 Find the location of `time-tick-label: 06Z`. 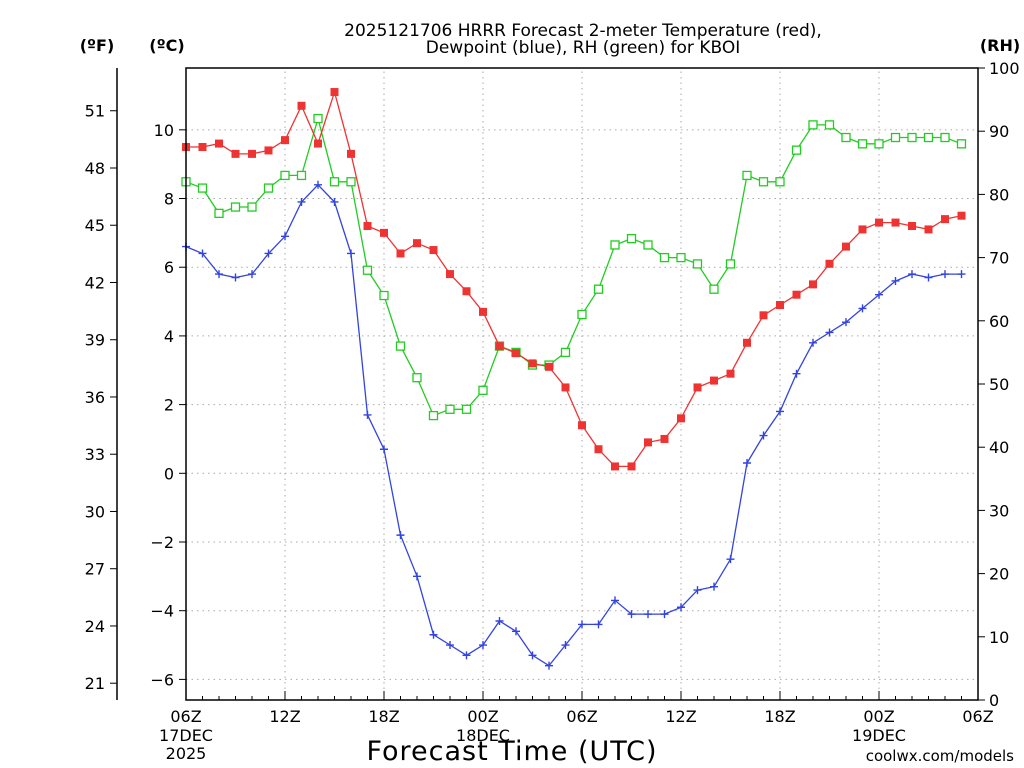

time-tick-label: 06Z is located at coordinates (977, 716).